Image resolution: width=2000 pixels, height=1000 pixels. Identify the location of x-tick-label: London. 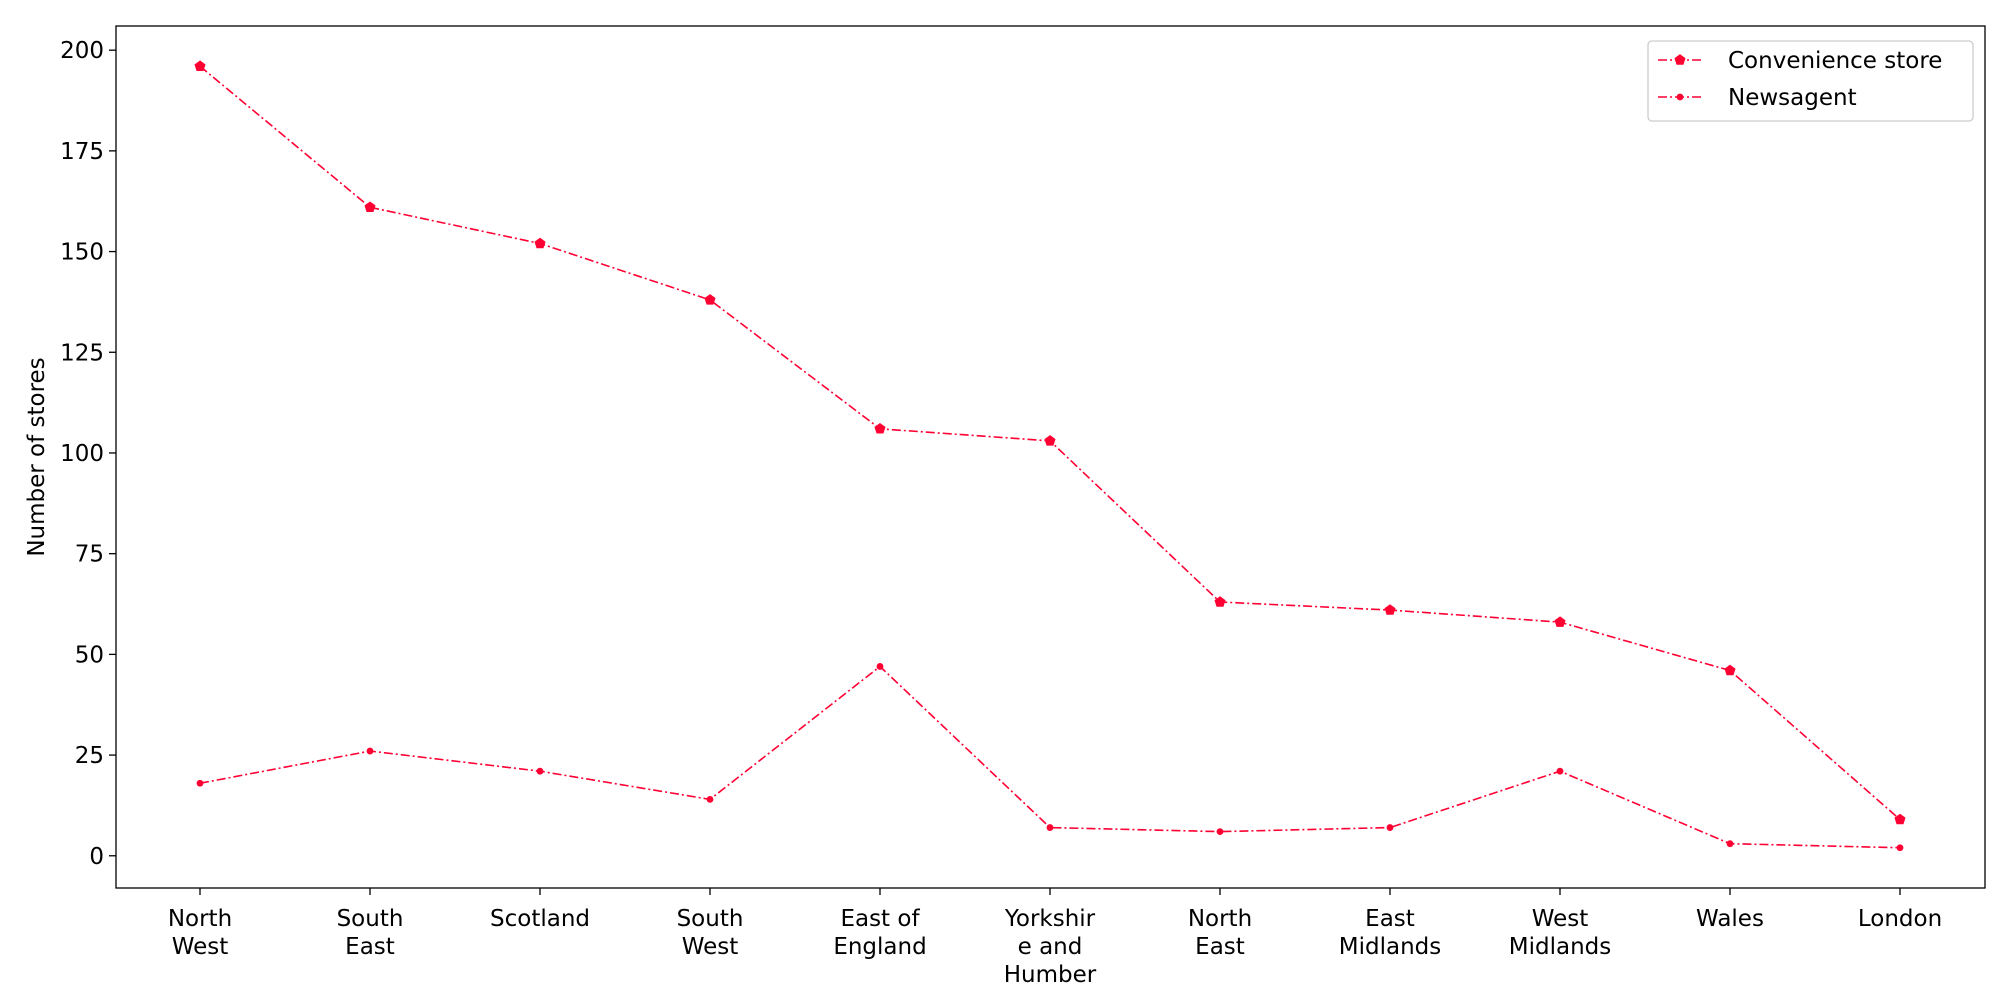
(1900, 919).